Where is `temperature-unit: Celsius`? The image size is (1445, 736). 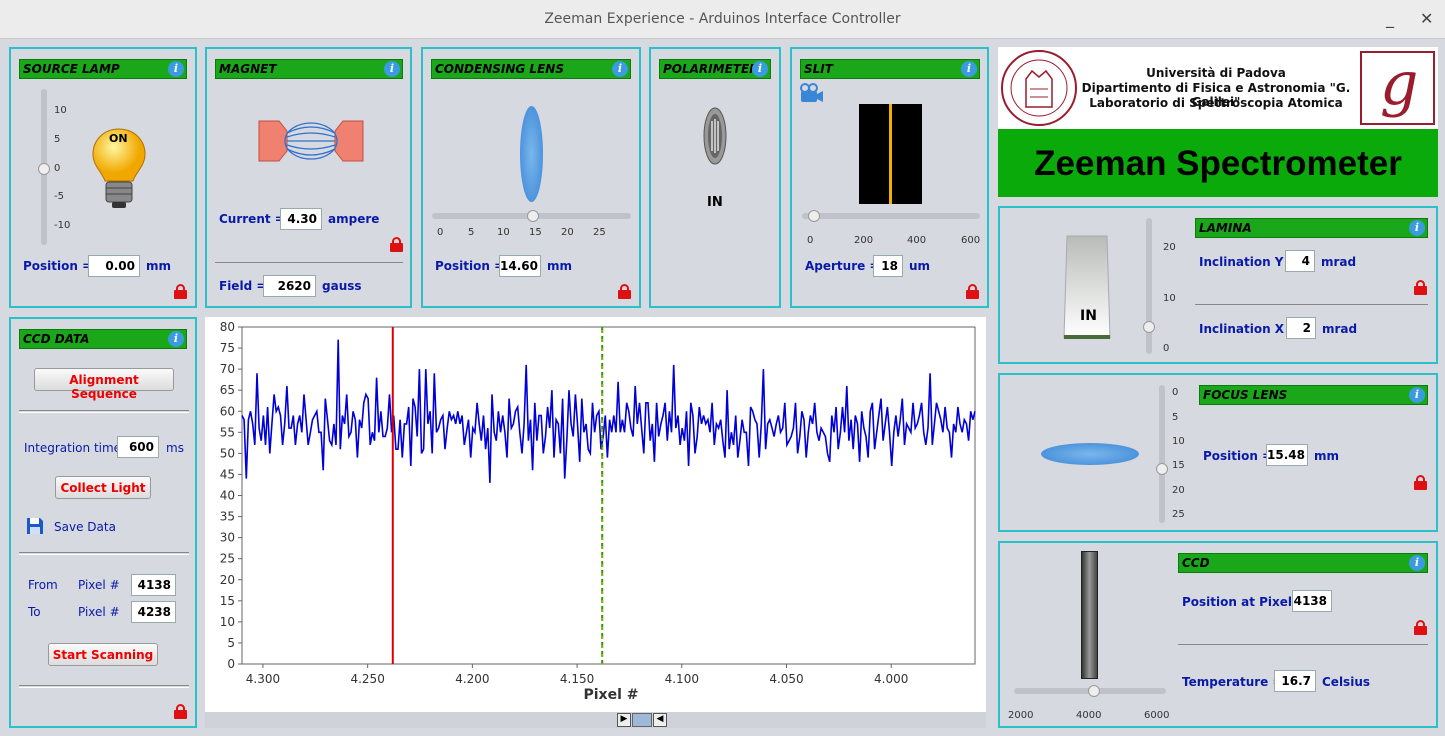
temperature-unit: Celsius is located at coordinates (1346, 682).